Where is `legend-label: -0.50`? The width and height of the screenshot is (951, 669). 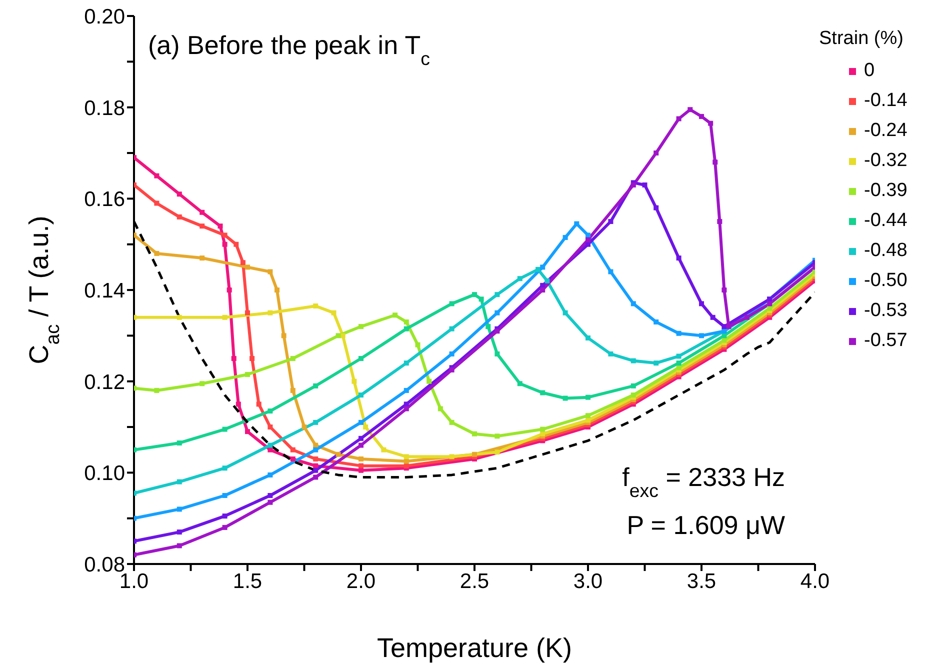 legend-label: -0.50 is located at coordinates (886, 281).